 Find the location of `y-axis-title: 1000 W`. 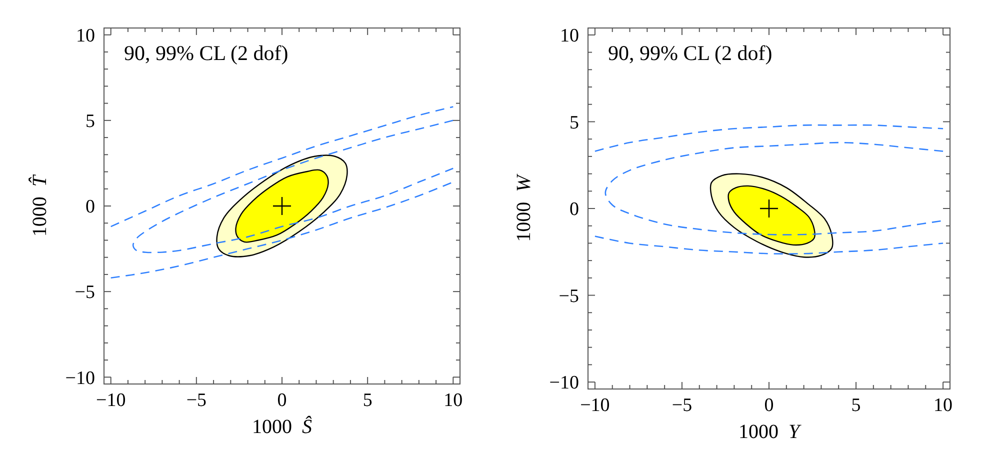

y-axis-title: 1000 W is located at coordinates (524, 207).